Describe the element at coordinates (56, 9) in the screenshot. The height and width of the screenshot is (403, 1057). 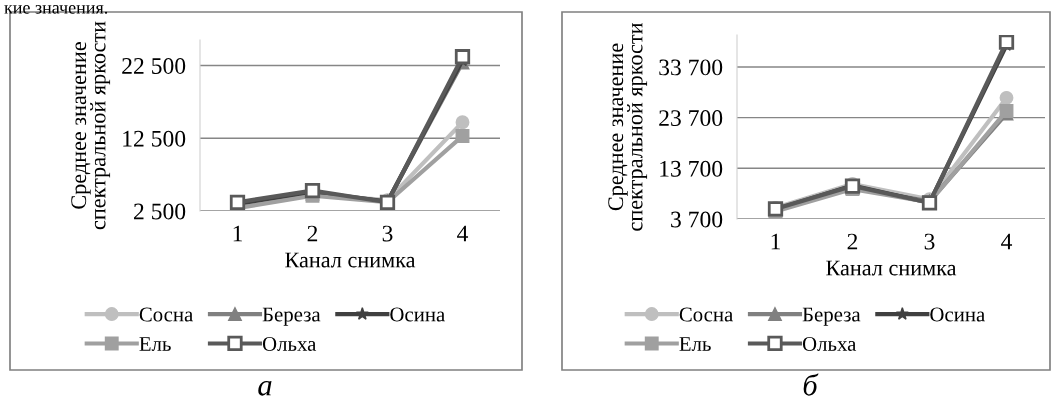
I see `text: кие значения.` at that location.